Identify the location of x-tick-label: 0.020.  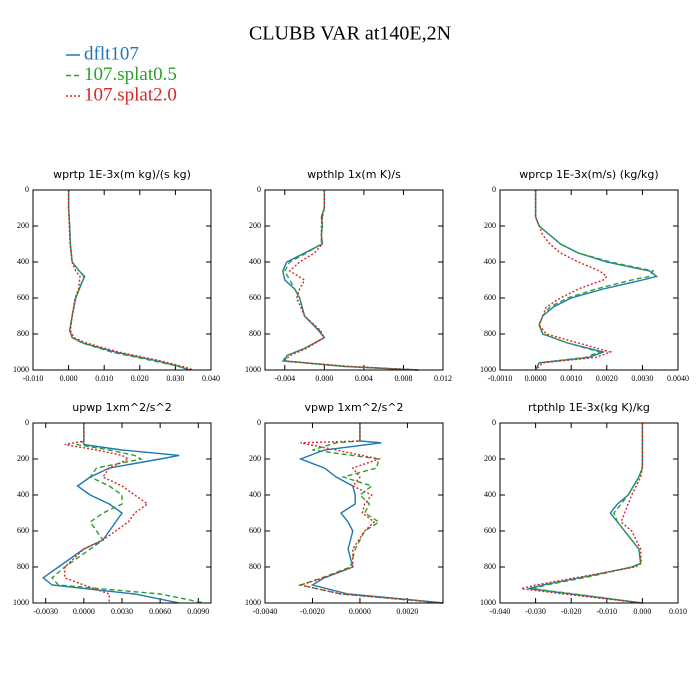
(140, 378).